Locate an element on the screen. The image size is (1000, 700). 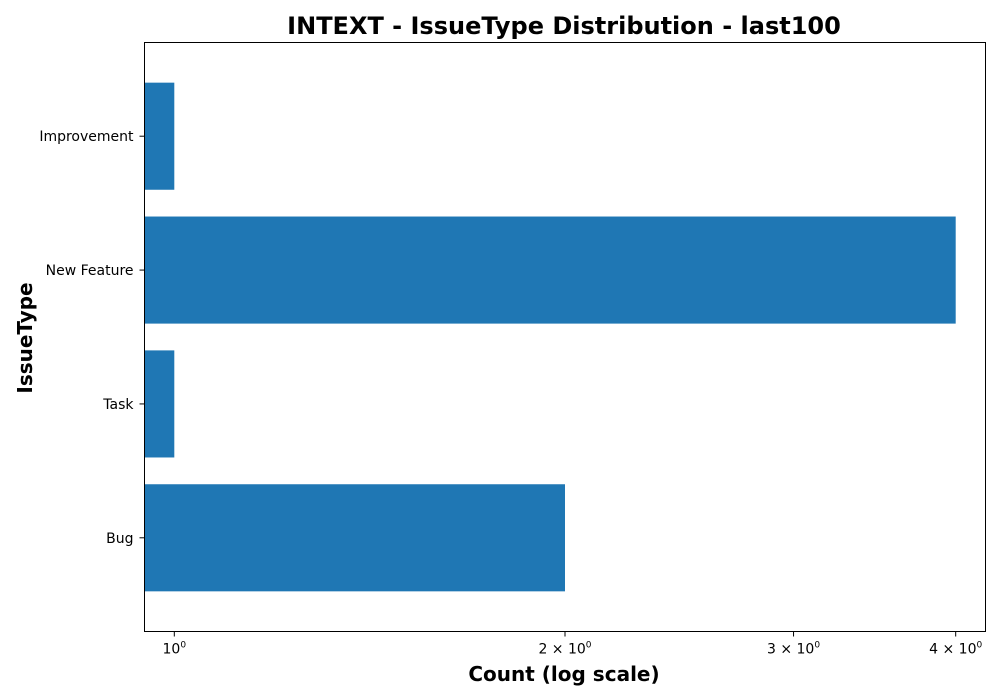
y-tick-label: New Feature is located at coordinates (90, 271).